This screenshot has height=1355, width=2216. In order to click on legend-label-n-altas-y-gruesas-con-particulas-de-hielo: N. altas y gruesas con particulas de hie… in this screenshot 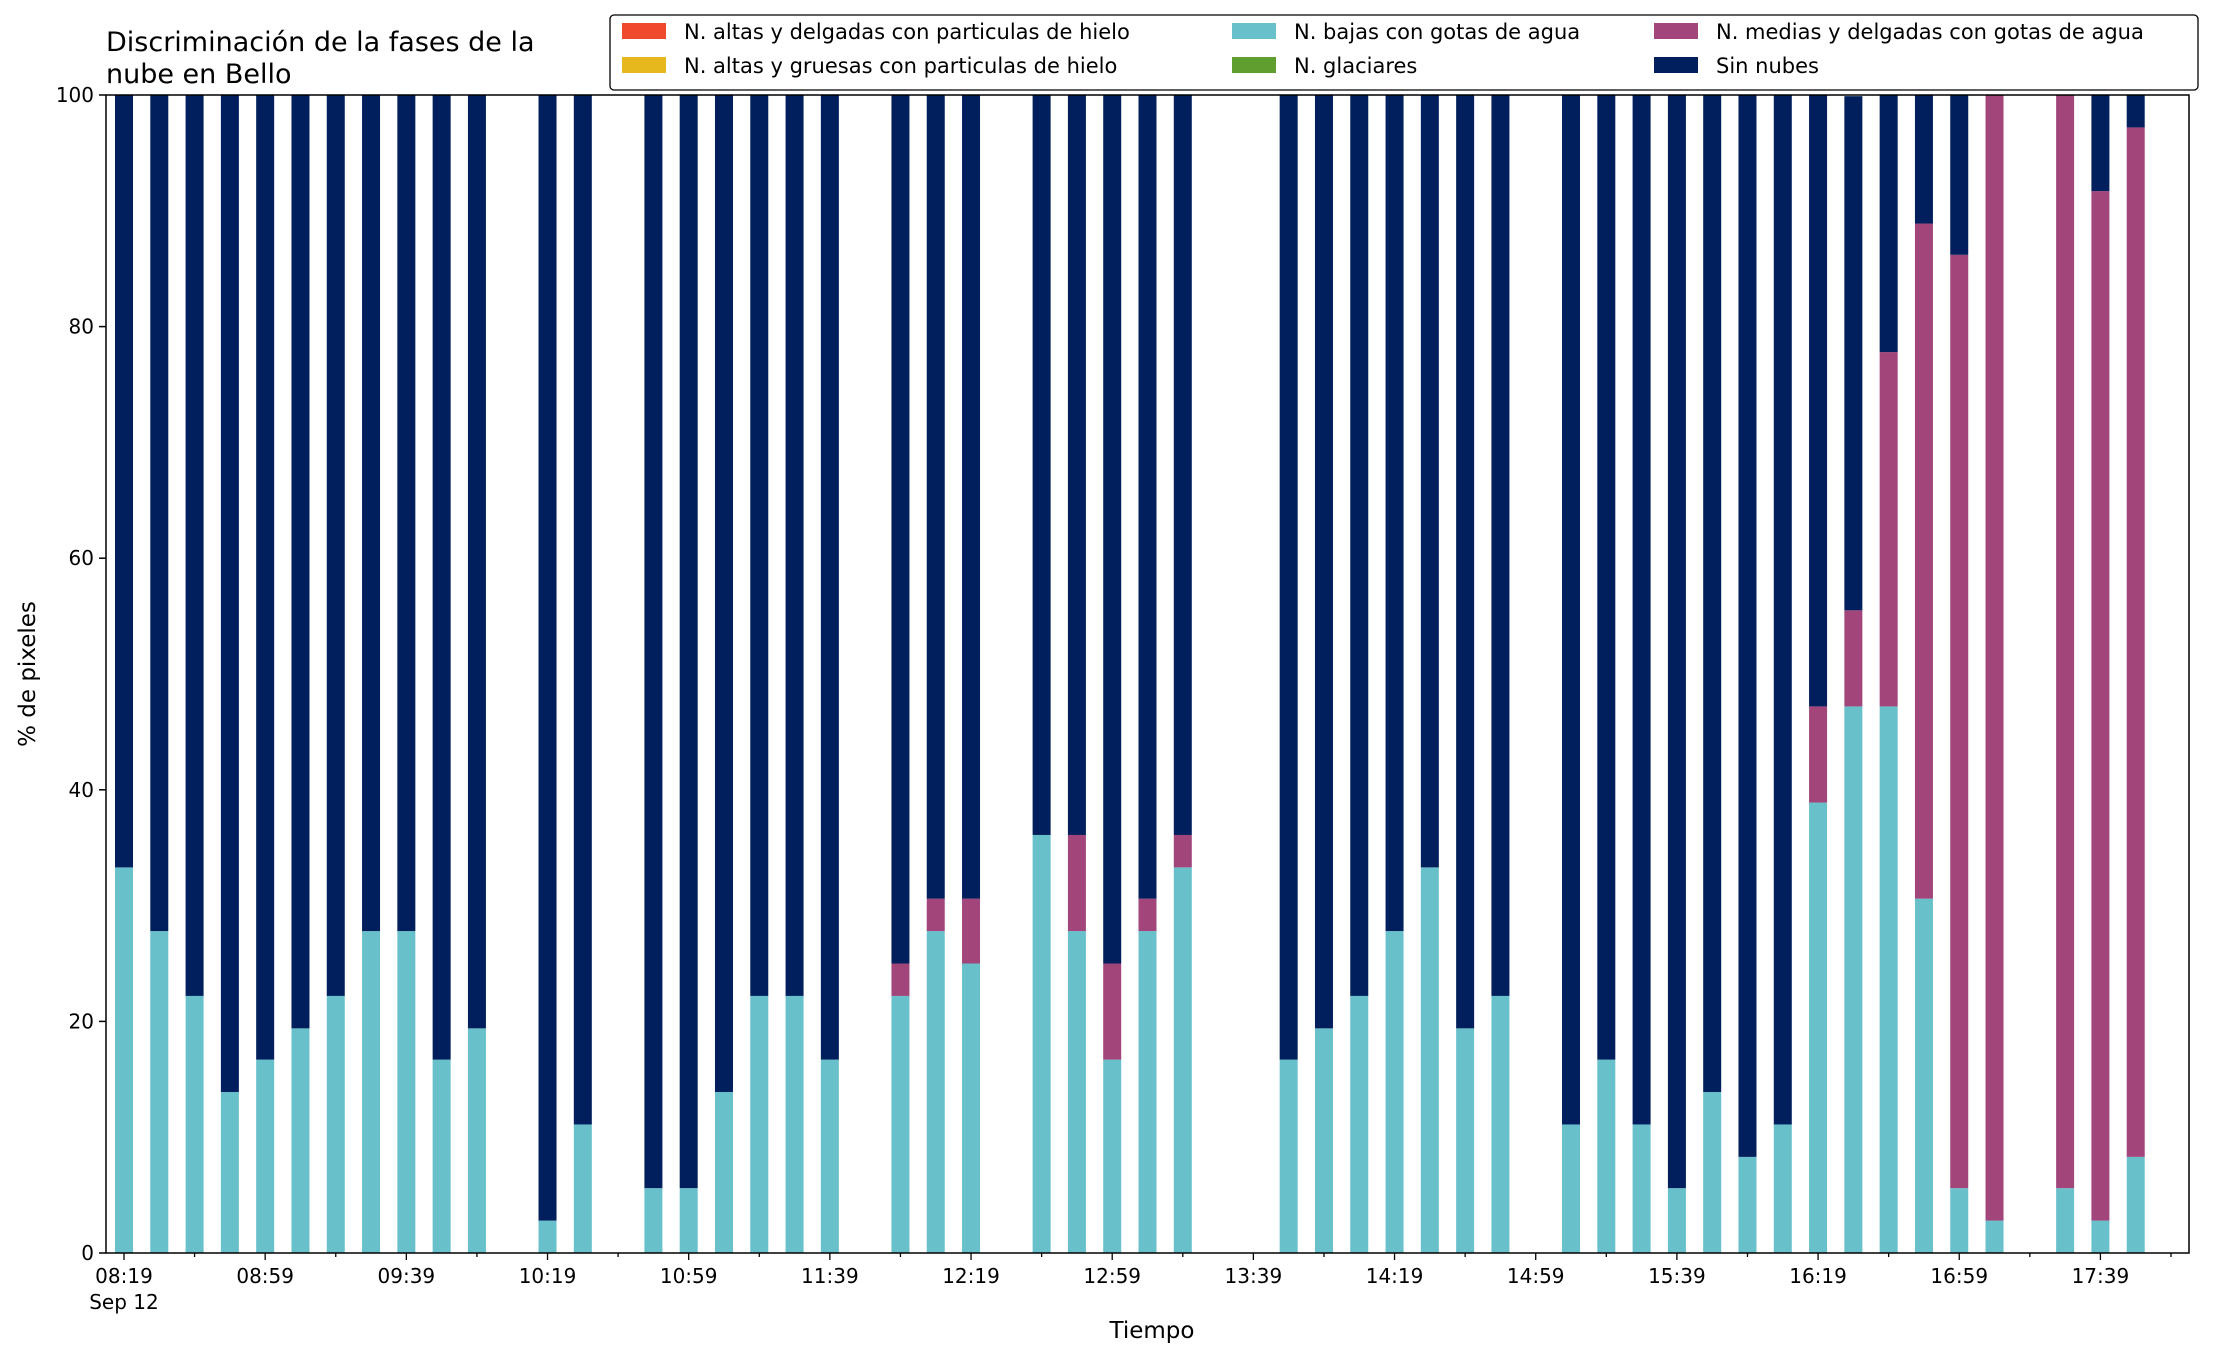, I will do `click(900, 66)`.